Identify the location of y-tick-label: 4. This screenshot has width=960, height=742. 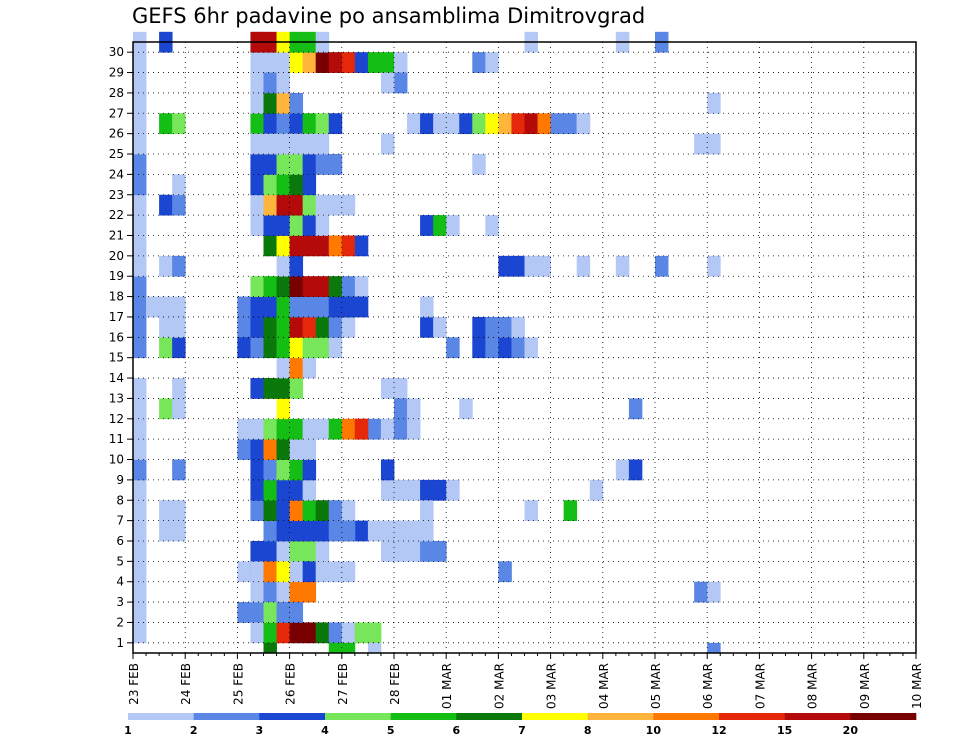
(120, 582).